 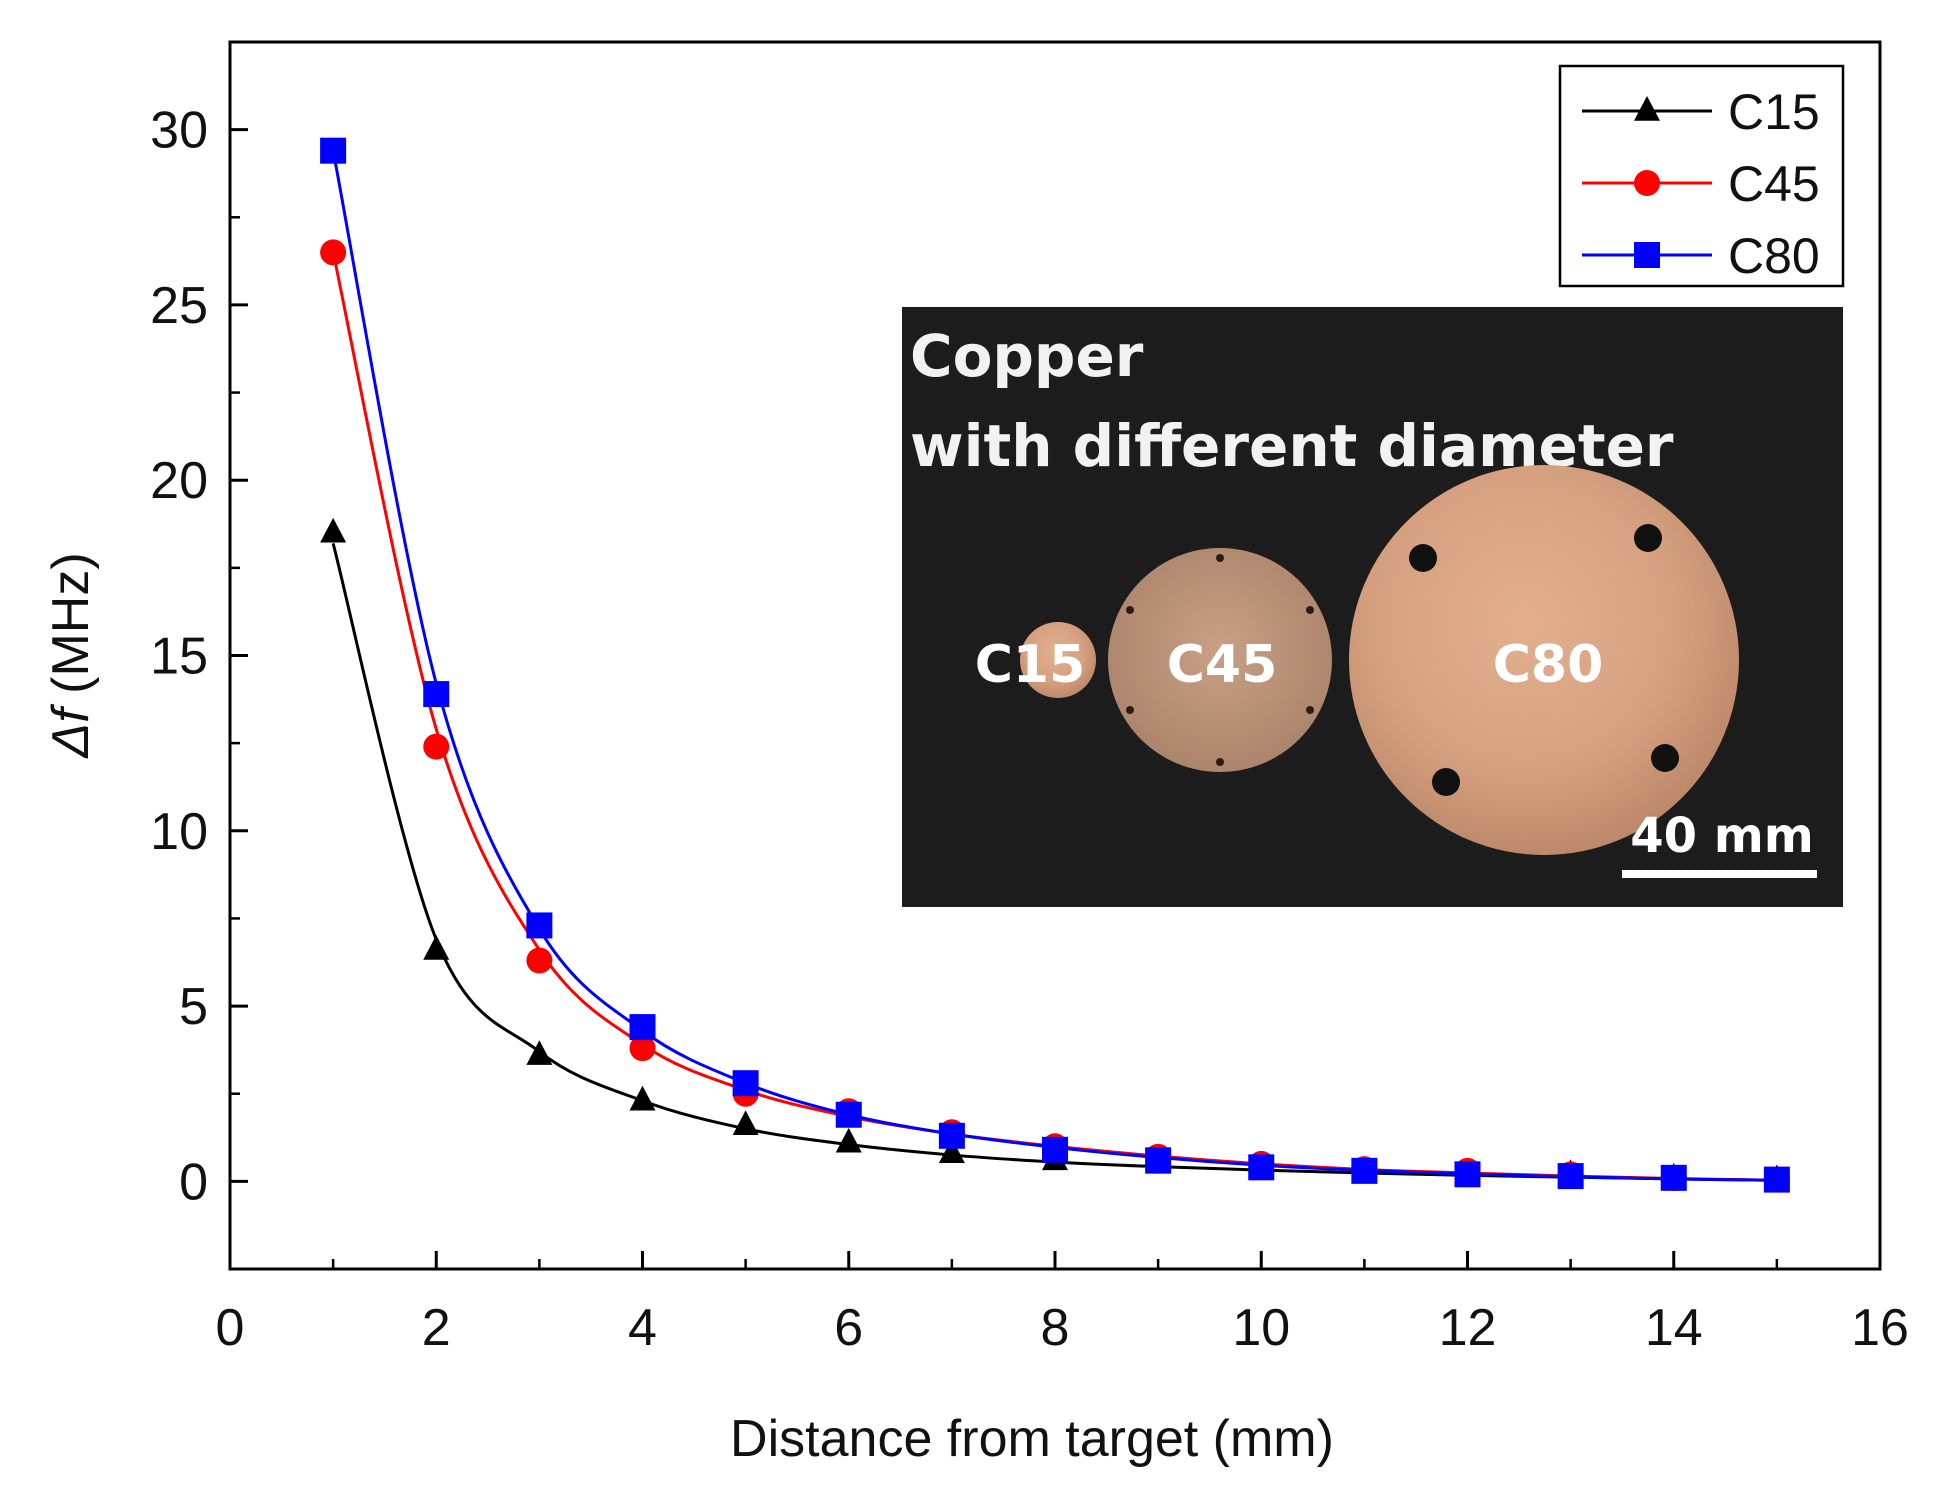 I want to click on disk-c80, so click(x=1544, y=660).